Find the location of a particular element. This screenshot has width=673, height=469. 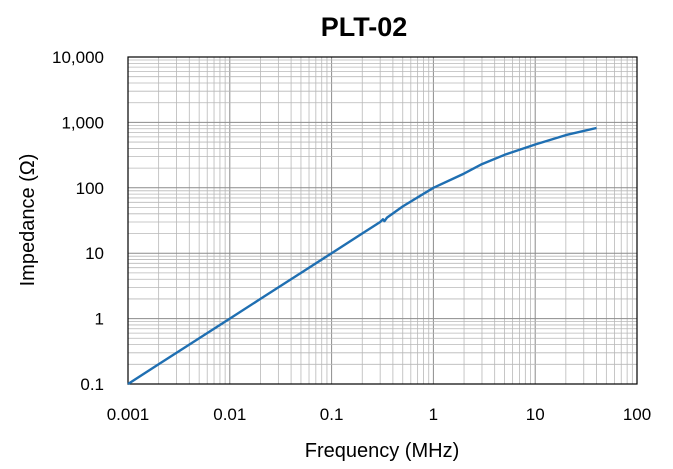

x-tick-label: 0.1 is located at coordinates (332, 414).